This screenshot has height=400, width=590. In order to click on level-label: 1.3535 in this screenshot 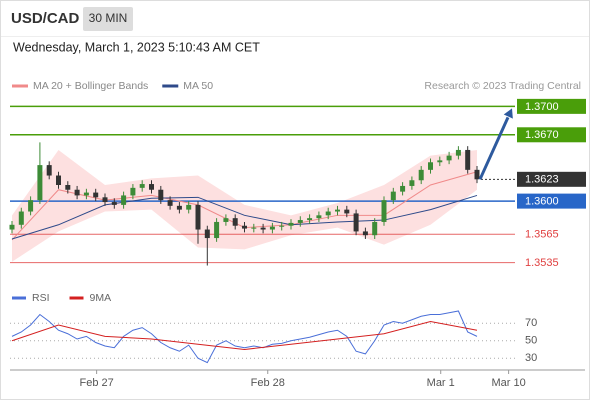, I will do `click(542, 263)`.